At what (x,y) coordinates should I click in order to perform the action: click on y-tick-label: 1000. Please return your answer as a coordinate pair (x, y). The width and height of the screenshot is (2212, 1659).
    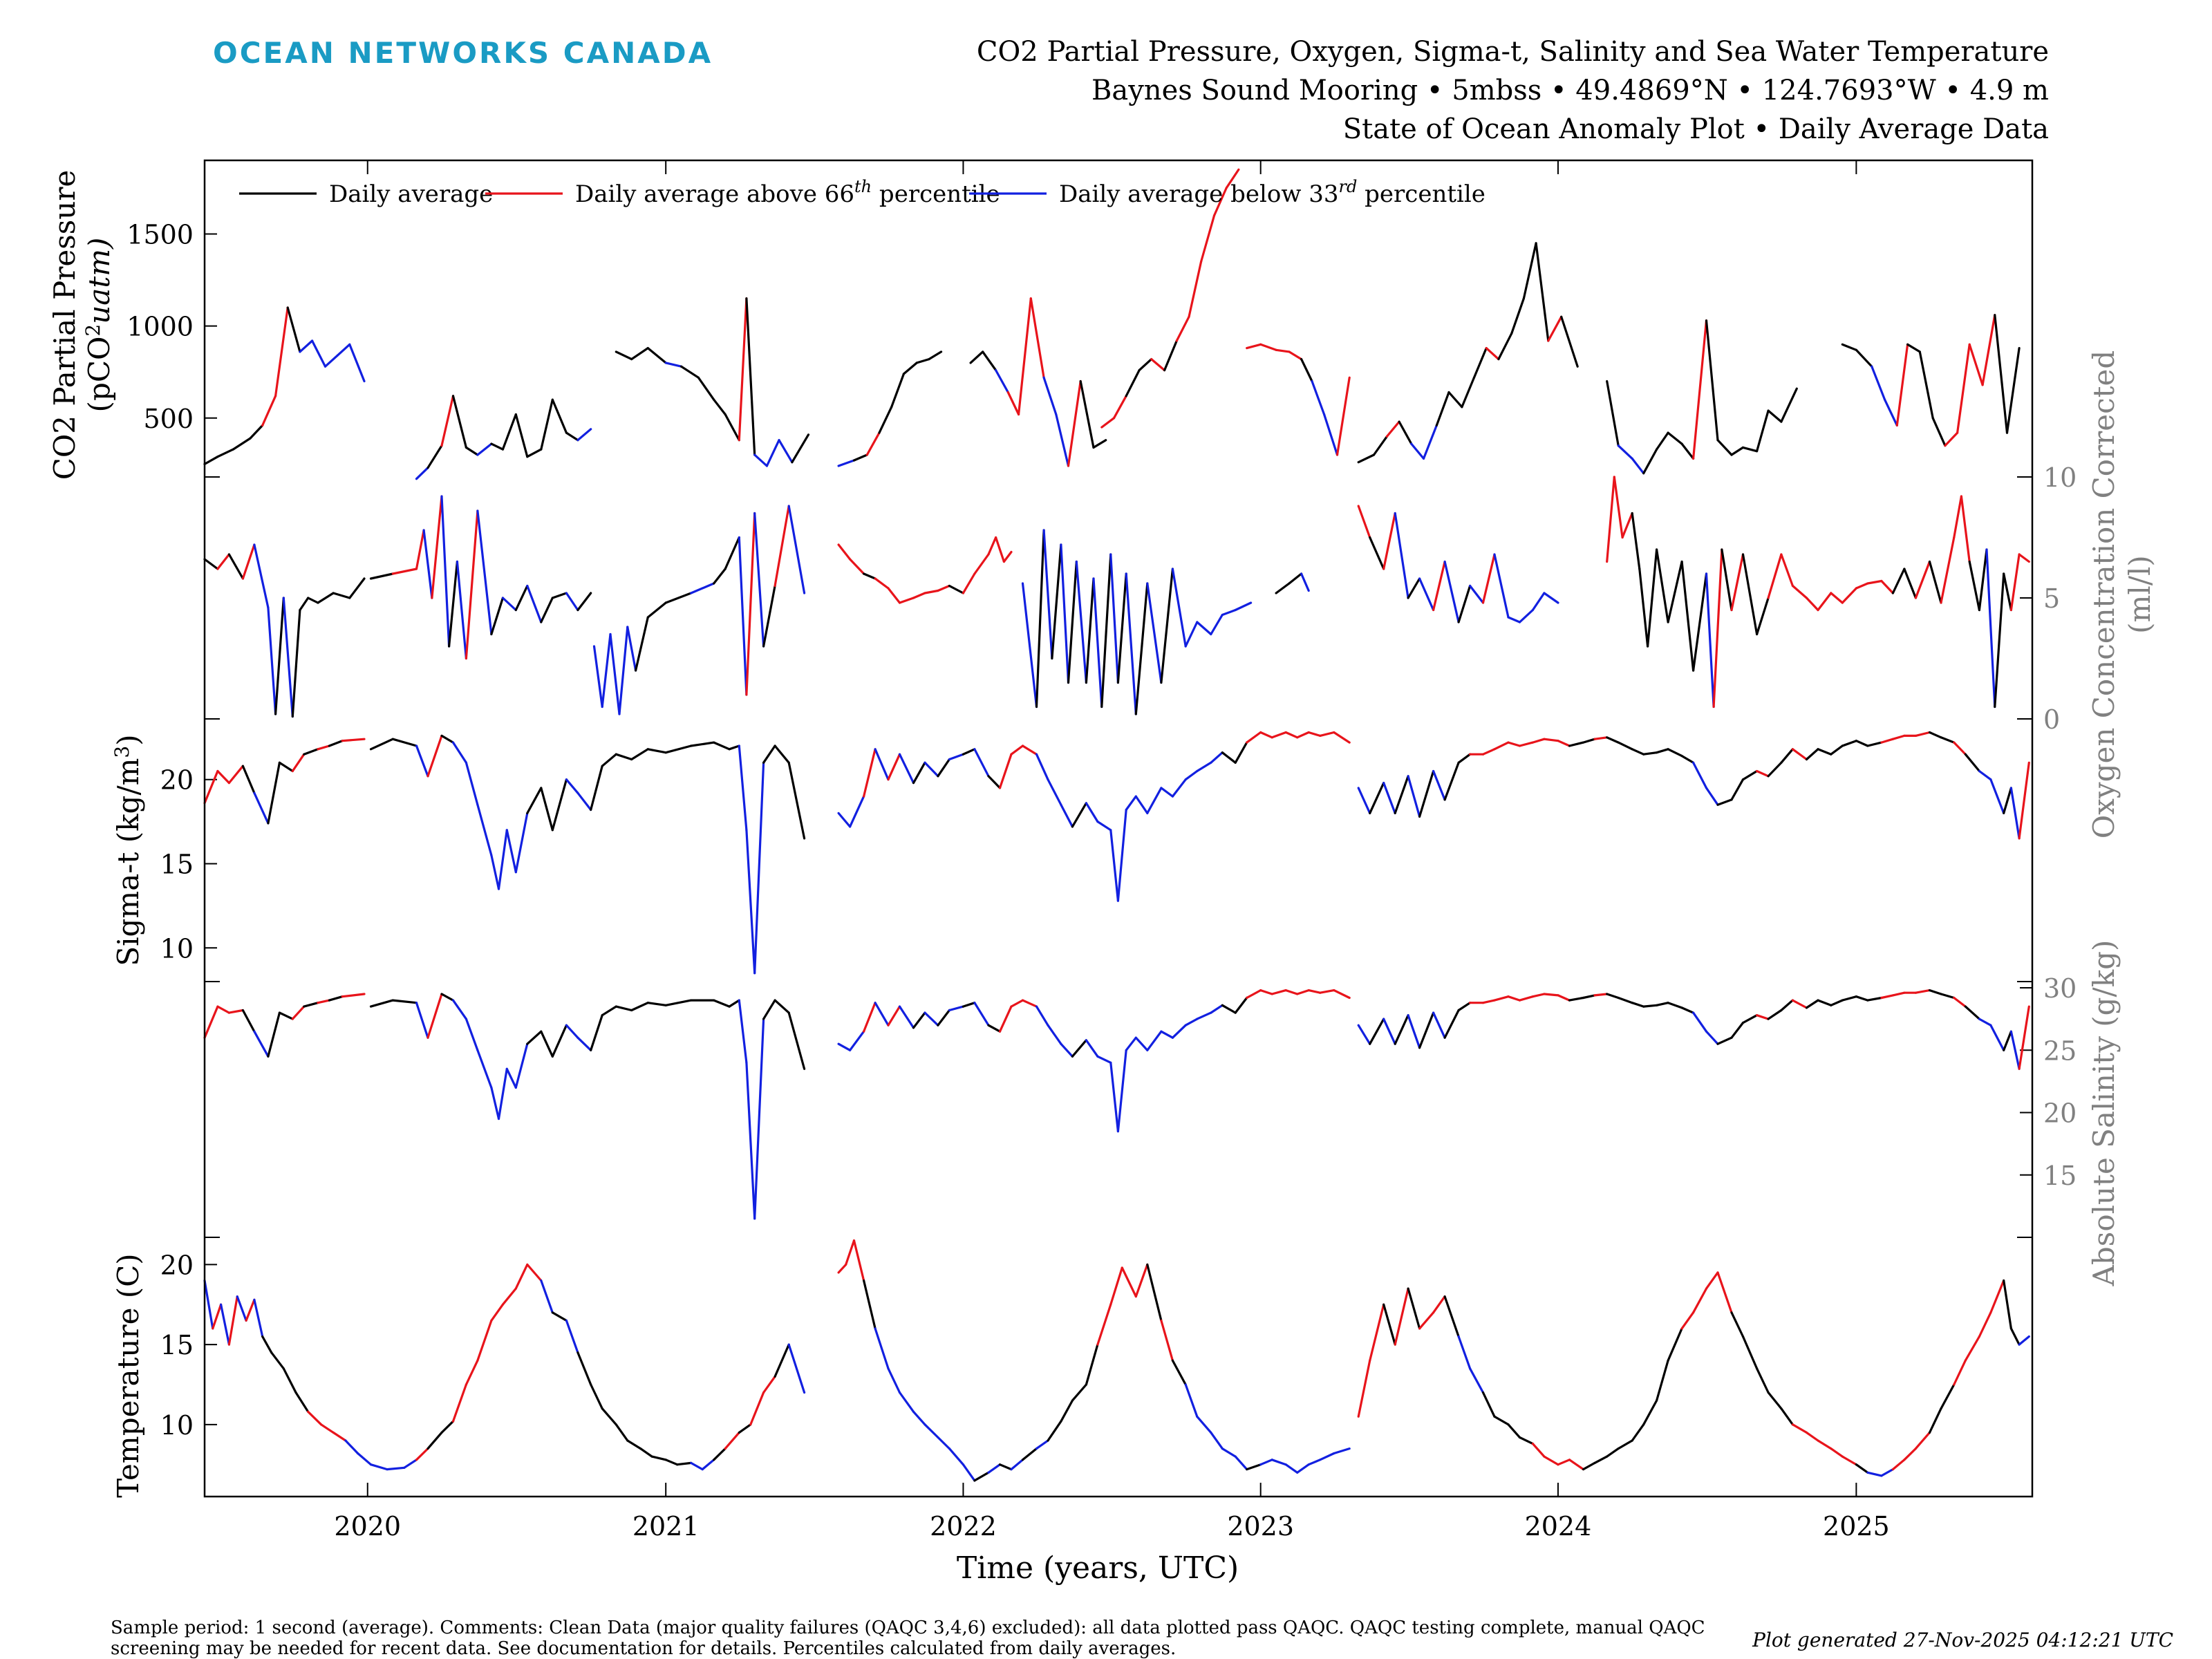
    Looking at the image, I should click on (160, 327).